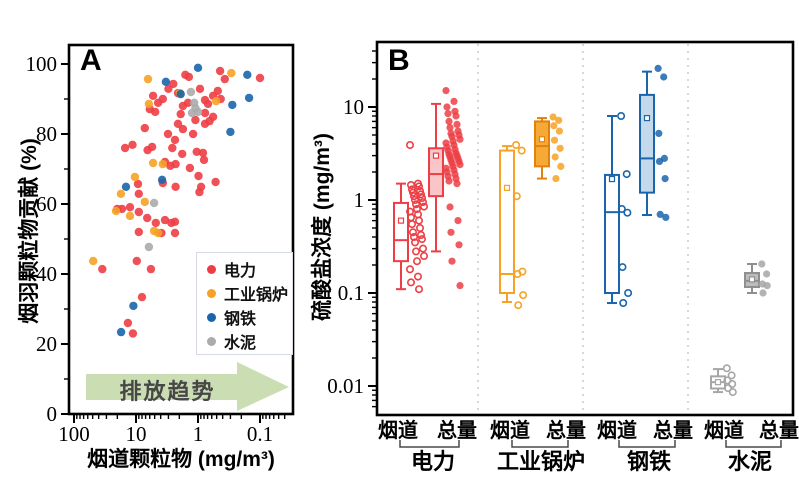 The image size is (799, 478). What do you see at coordinates (29, 231) in the screenshot?
I see `panel-a-y-axis-title: 烟羽颗粒物贡献 (%)` at bounding box center [29, 231].